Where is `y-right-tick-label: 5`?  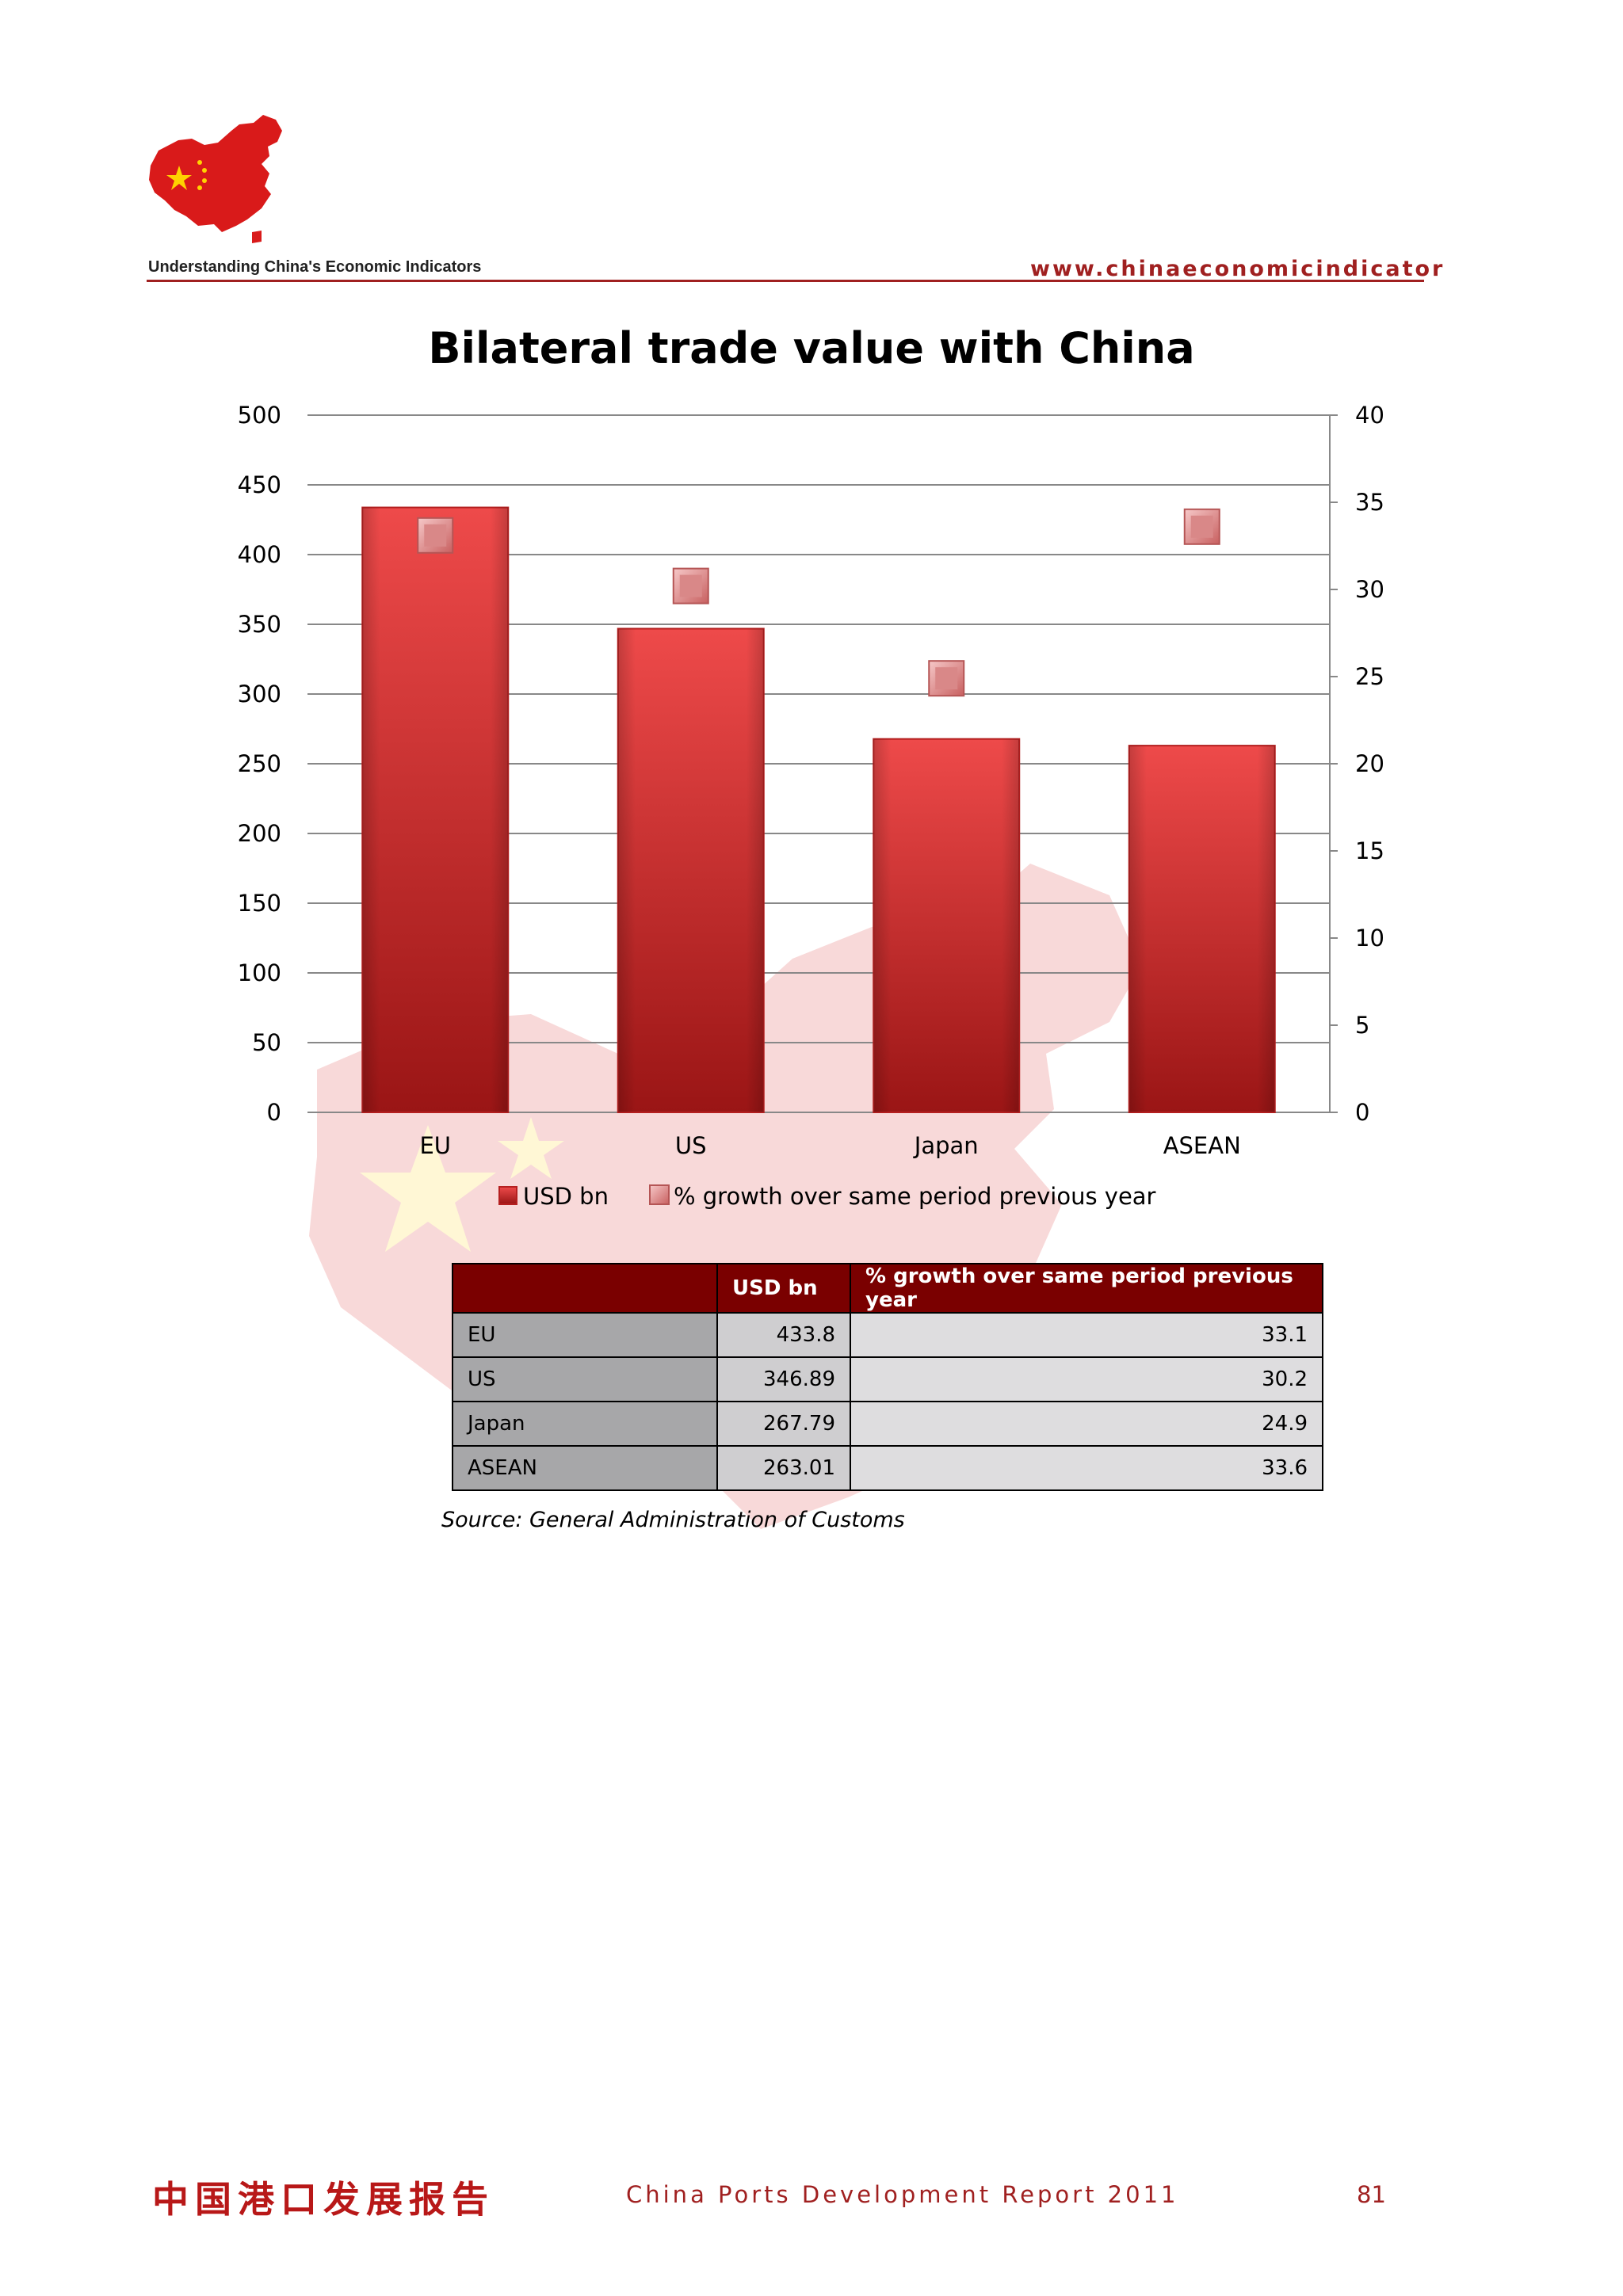
y-right-tick-label: 5 is located at coordinates (1362, 1025).